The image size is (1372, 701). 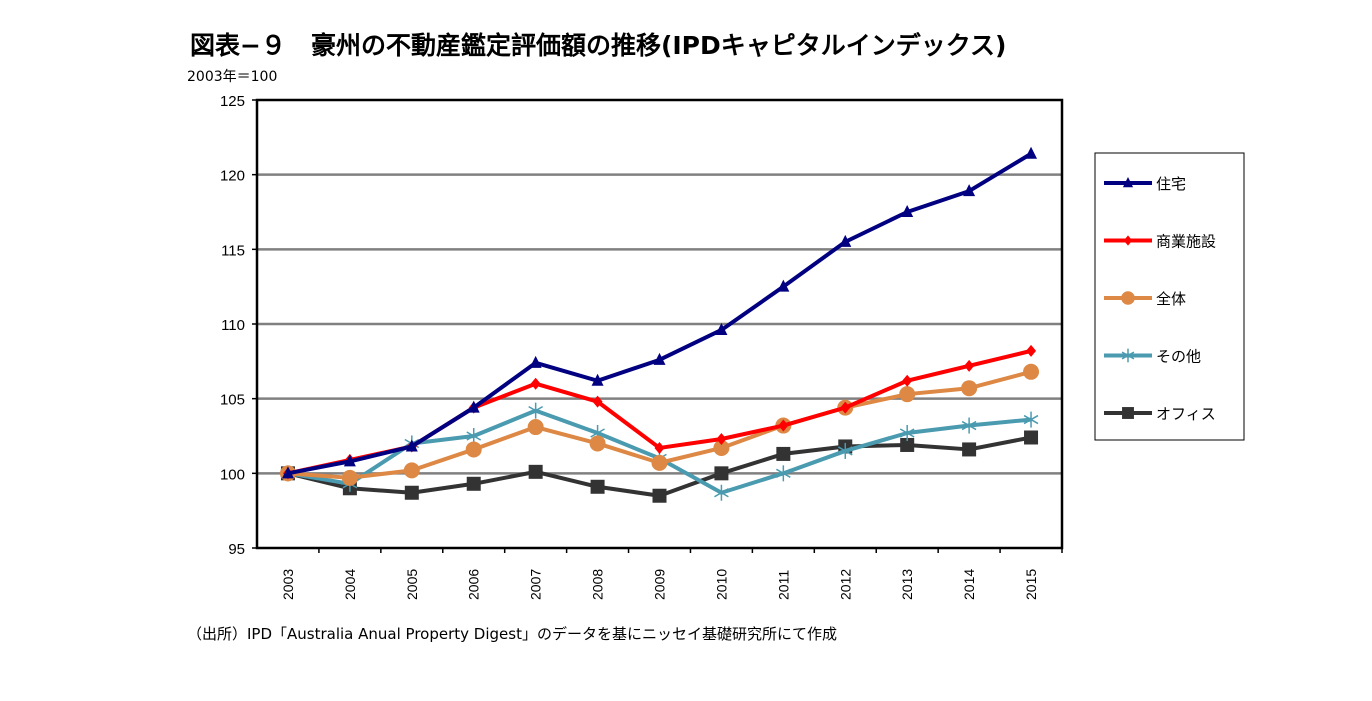 I want to click on x-tick-label: 2014, so click(x=969, y=584).